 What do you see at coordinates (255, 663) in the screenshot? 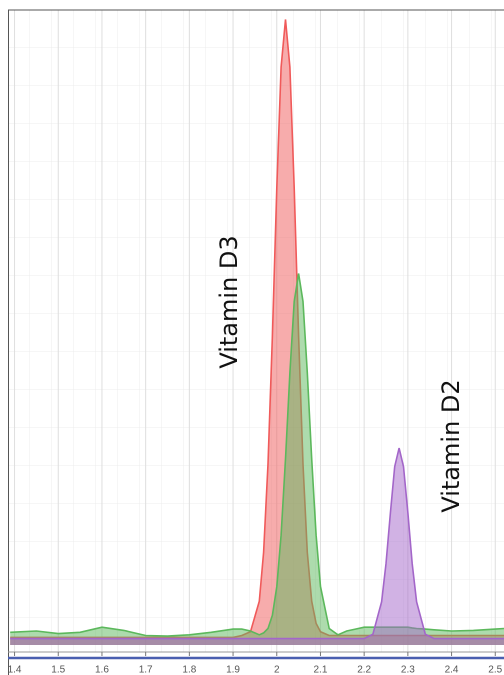
I see `x-ticks: 1.4 1.5 1.6 1.7 1.8 1.9 2 2.1 2.2 2.3 2.4 2.5` at bounding box center [255, 663].